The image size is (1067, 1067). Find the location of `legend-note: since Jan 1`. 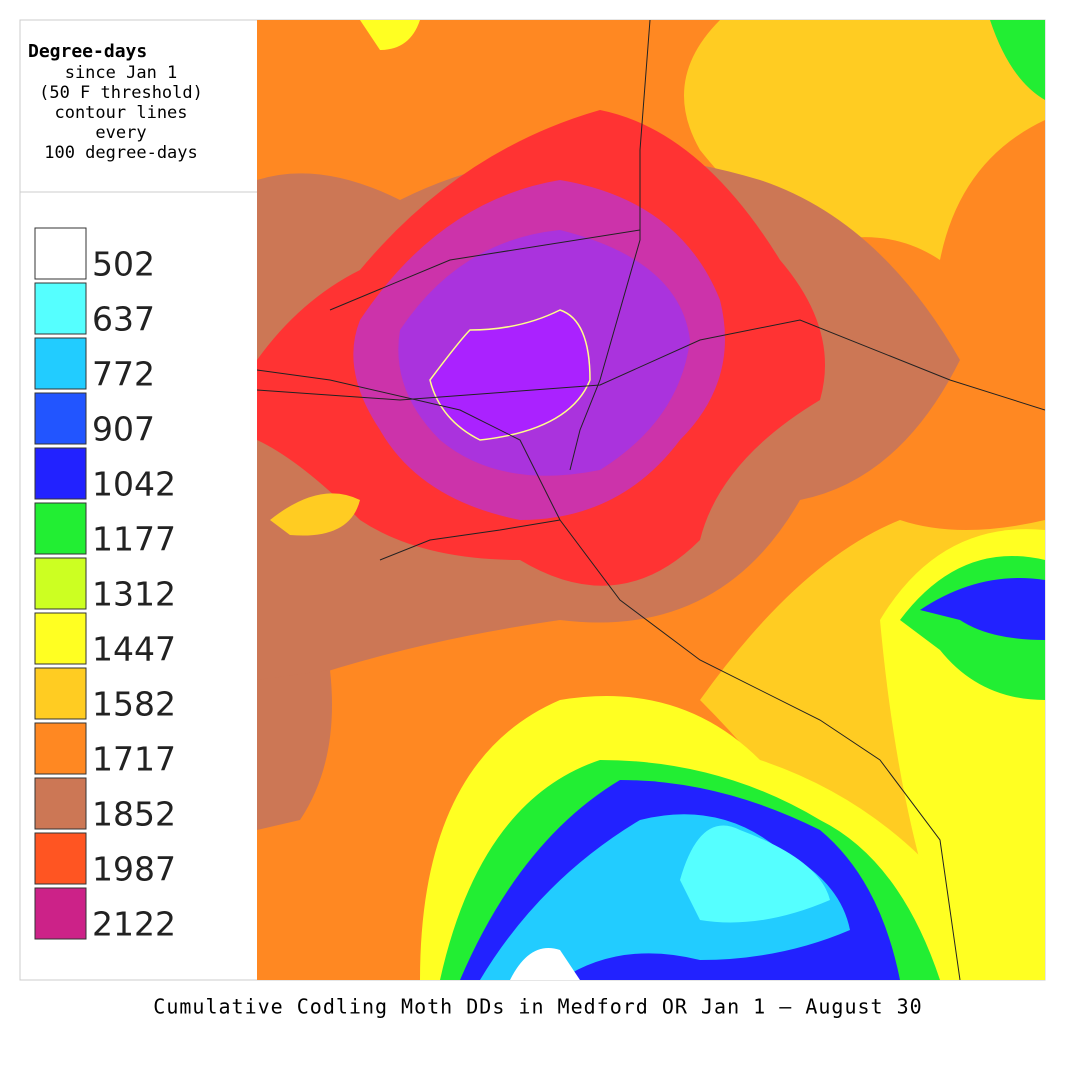

legend-note: since Jan 1 is located at coordinates (121, 73).